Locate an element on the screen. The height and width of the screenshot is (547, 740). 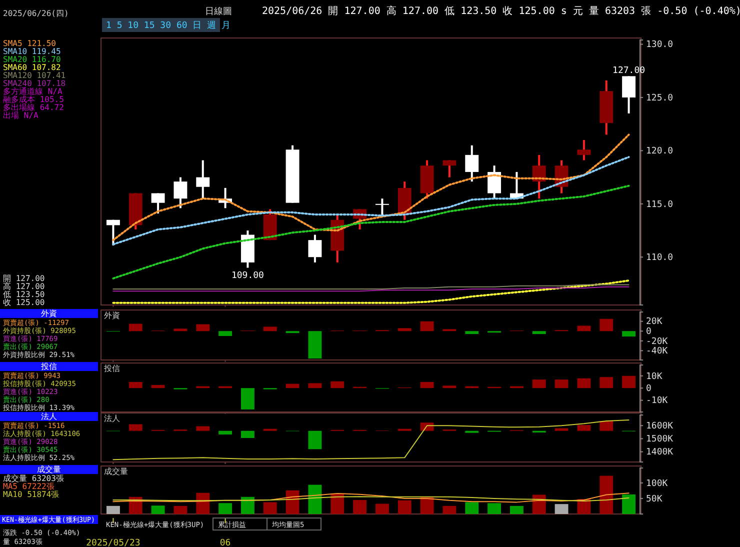
text: SMA20 116.70 is located at coordinates (32, 59).